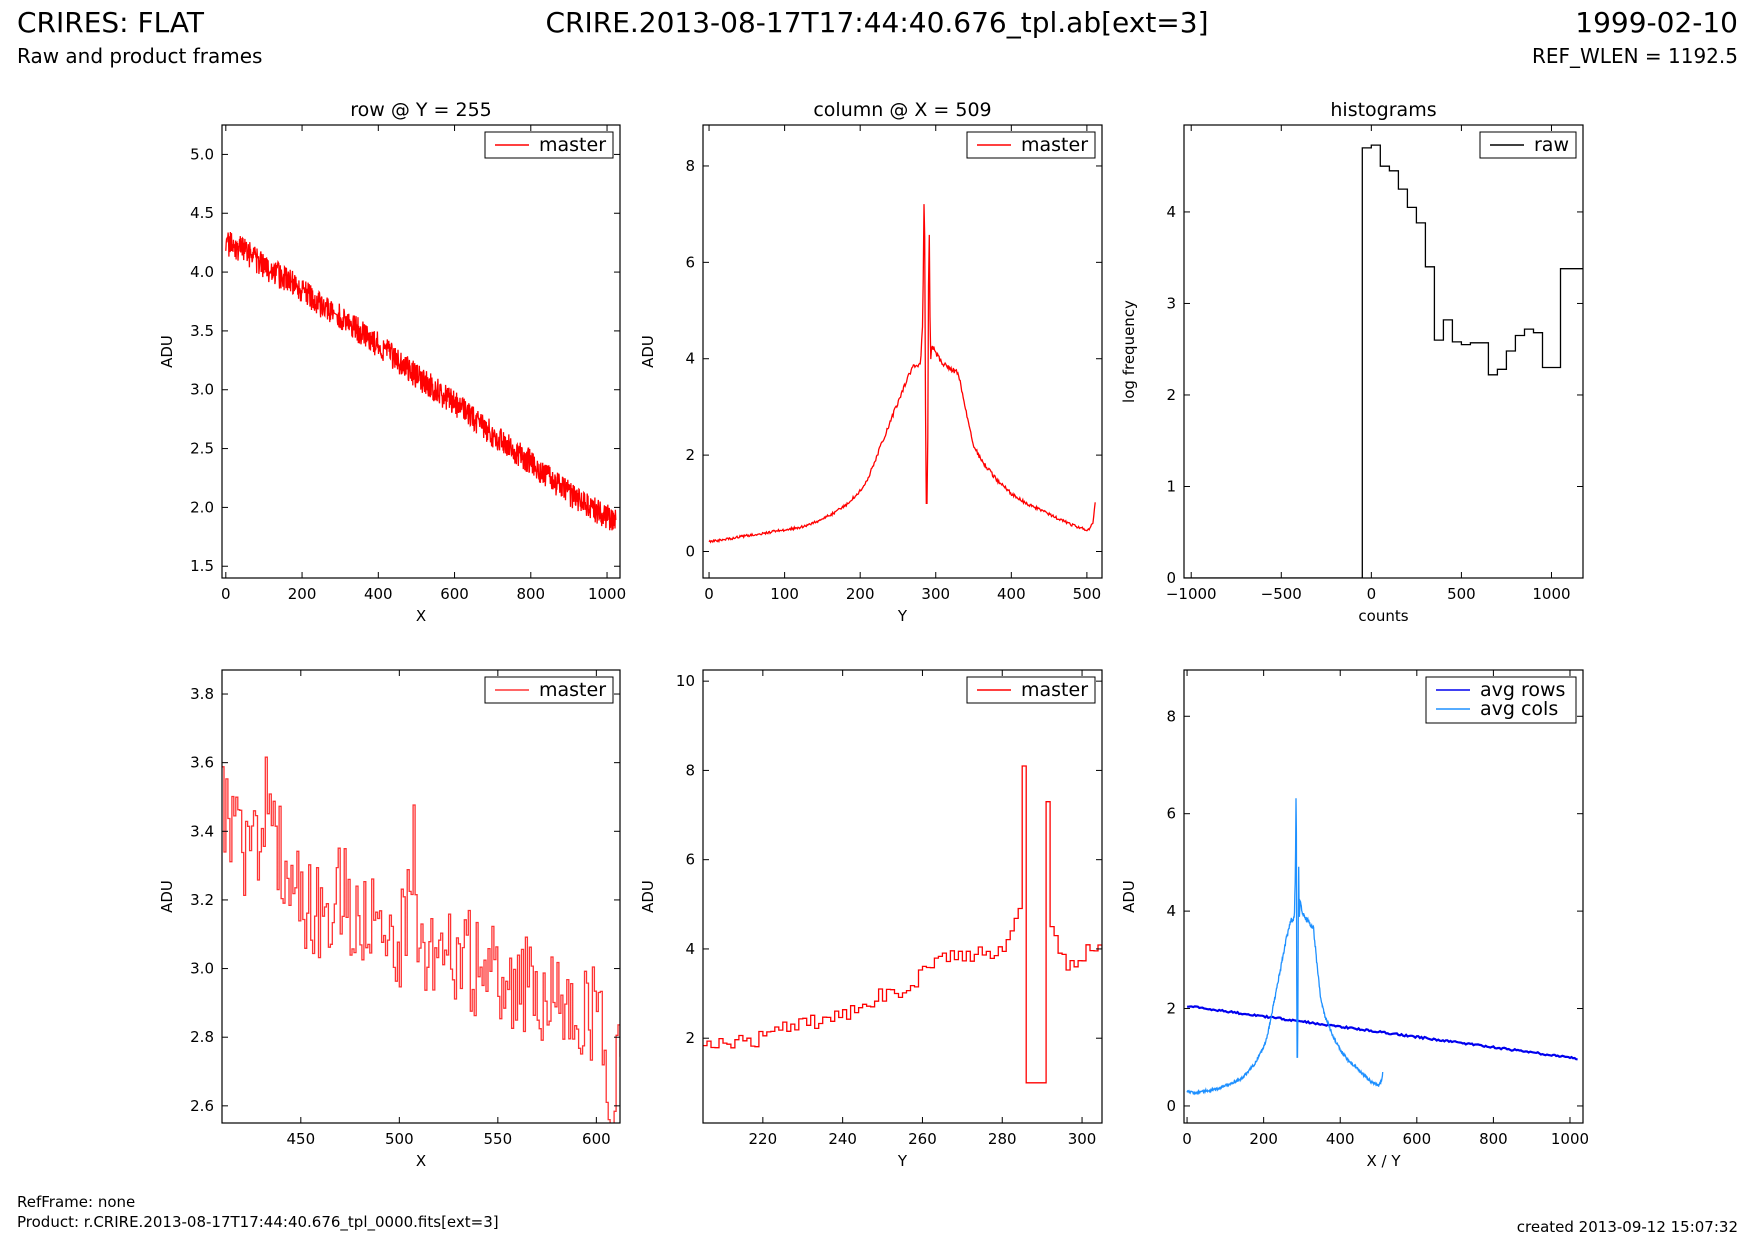 The width and height of the screenshot is (1755, 1245). Describe the element at coordinates (202, 1106) in the screenshot. I see `y-tick-label: 2.6` at that location.